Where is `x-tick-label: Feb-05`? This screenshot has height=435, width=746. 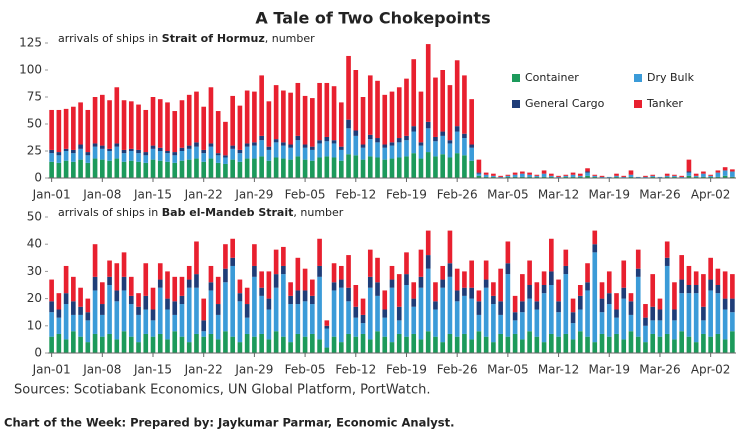 x-tick-label: Feb-05 is located at coordinates (305, 195).